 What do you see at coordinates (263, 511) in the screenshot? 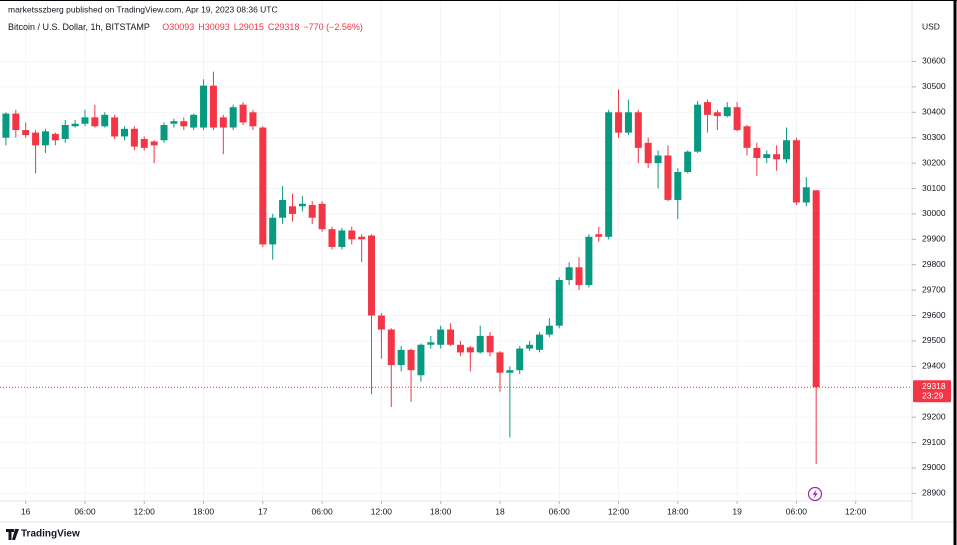
I see `x-tick-label: 17` at bounding box center [263, 511].